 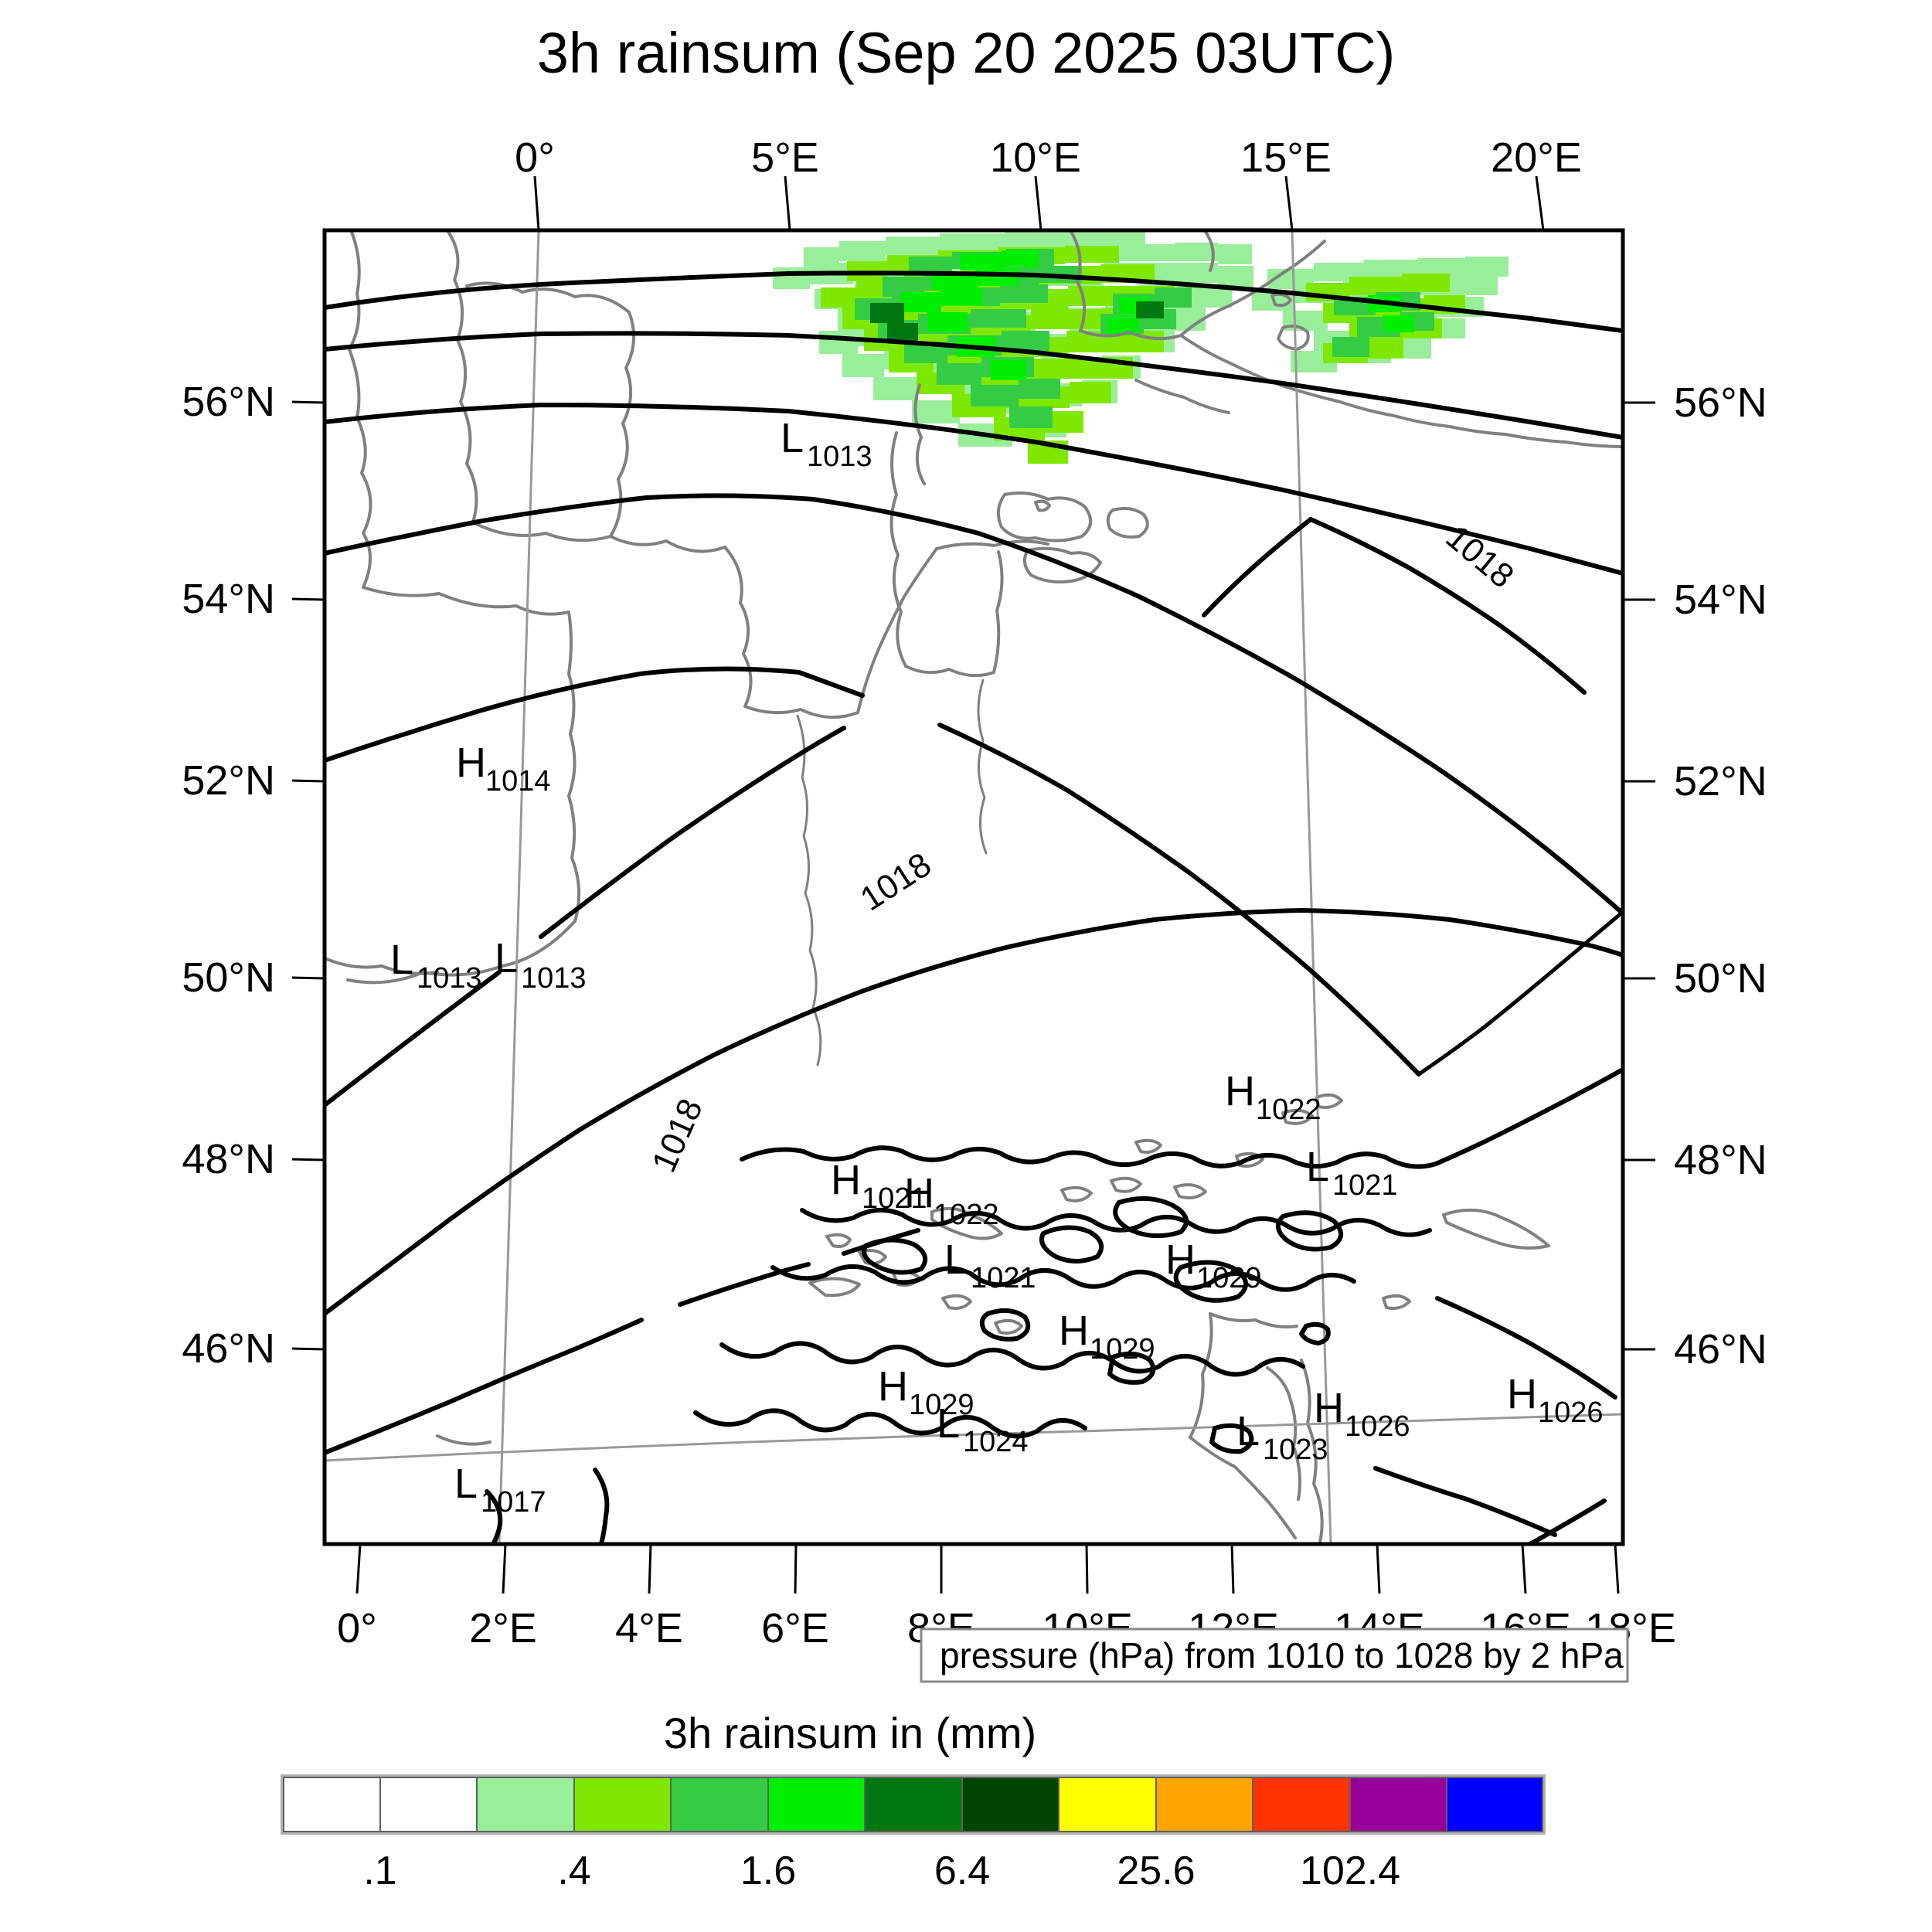 I want to click on pressure-center: L 1013, so click(x=436, y=966).